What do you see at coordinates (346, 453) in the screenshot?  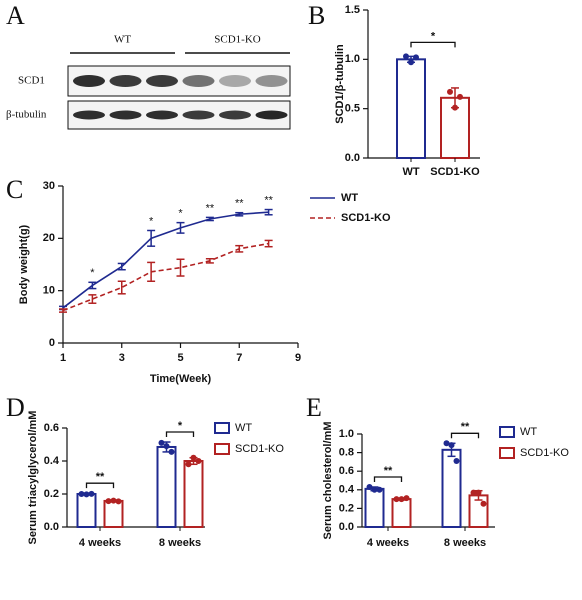 I see `y-tick-label: 0.8` at bounding box center [346, 453].